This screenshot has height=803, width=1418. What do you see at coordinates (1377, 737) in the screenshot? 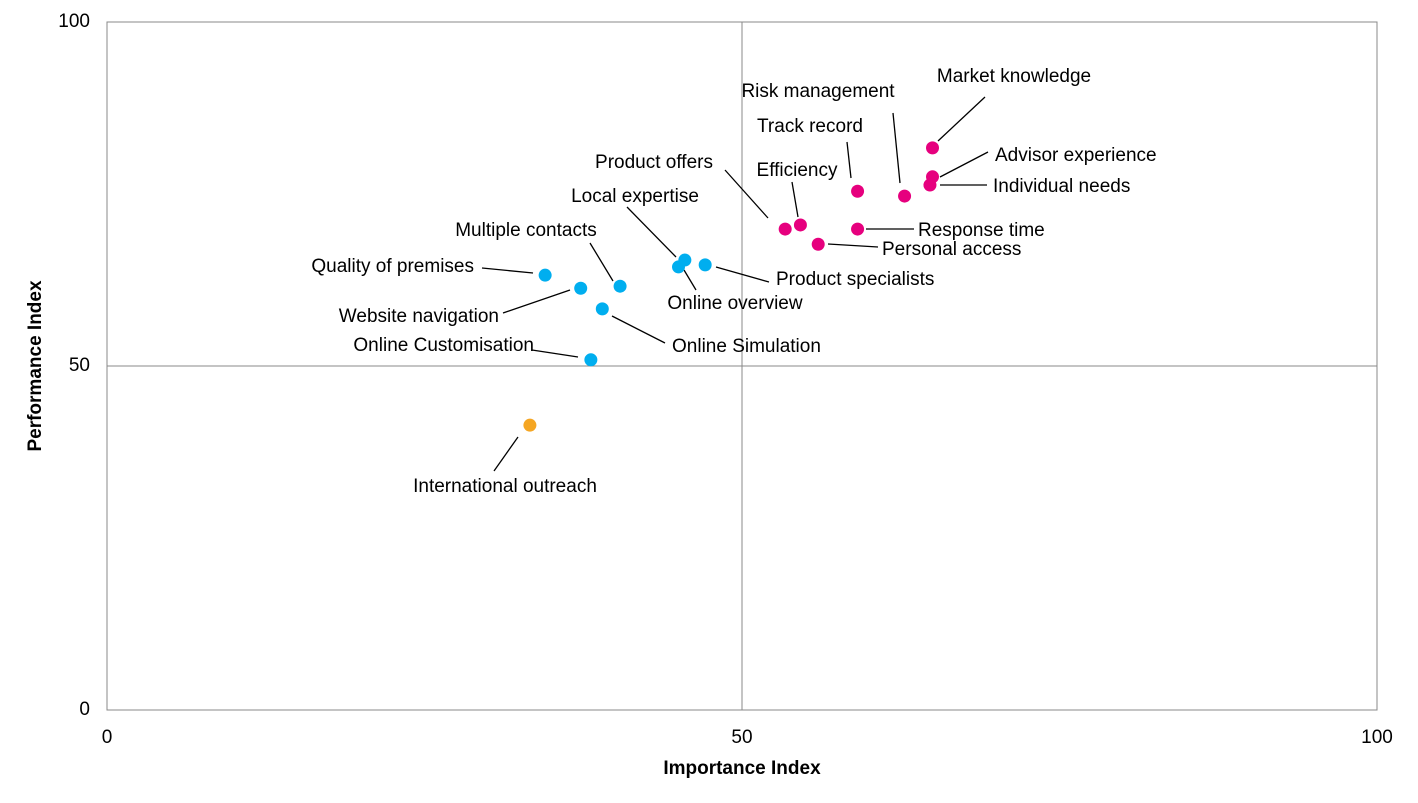
I see `x-tick-label: 100` at bounding box center [1377, 737].